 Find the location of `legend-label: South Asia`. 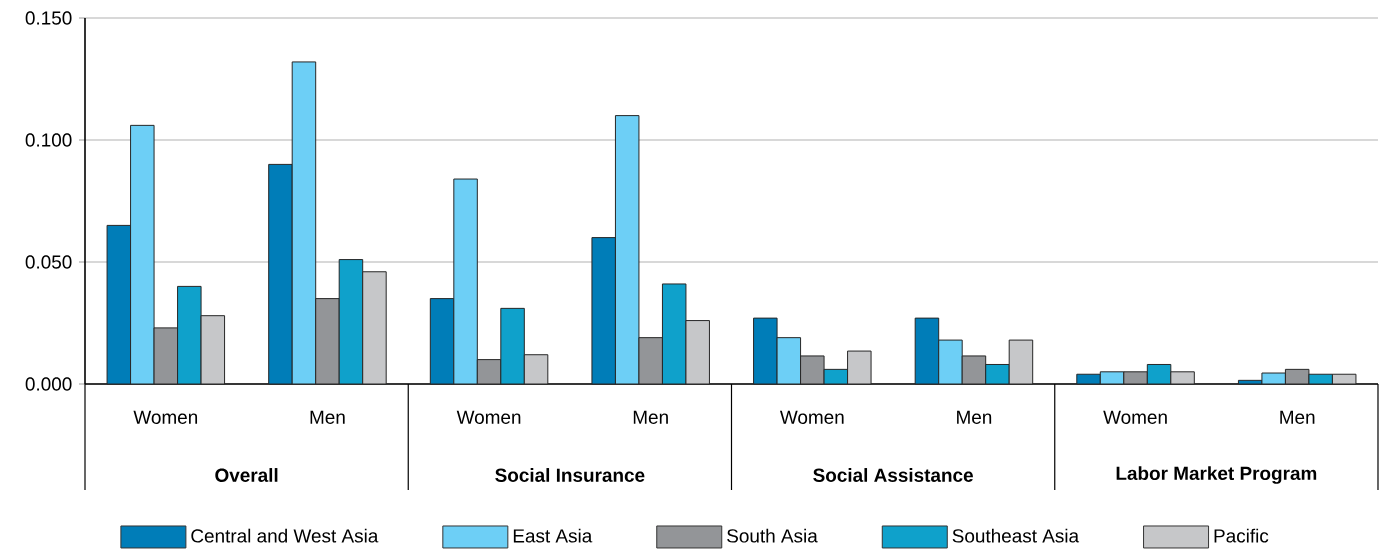

legend-label: South Asia is located at coordinates (772, 535).